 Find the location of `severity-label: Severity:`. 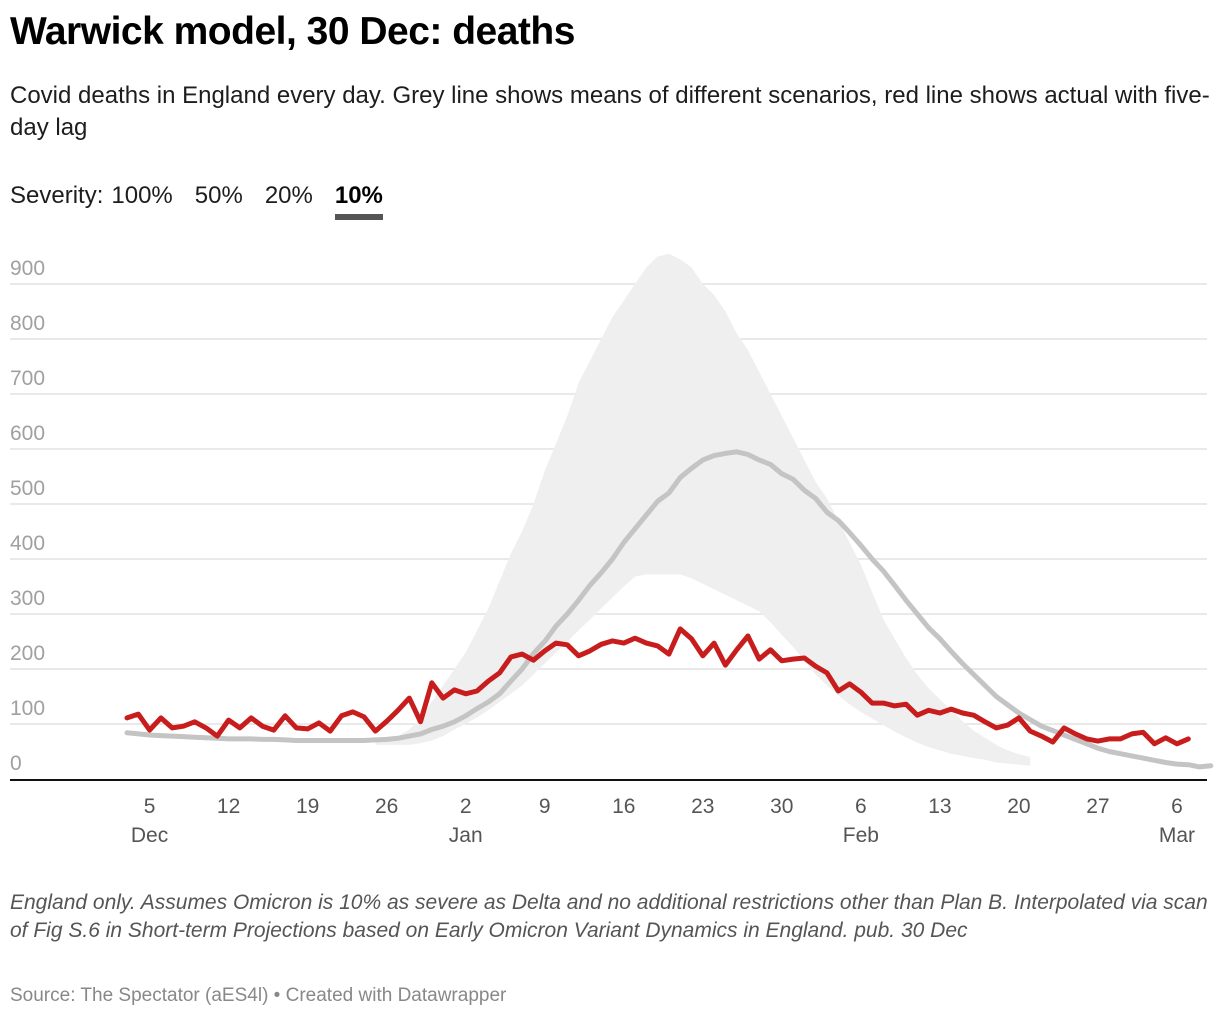

severity-label: Severity: is located at coordinates (57, 195).